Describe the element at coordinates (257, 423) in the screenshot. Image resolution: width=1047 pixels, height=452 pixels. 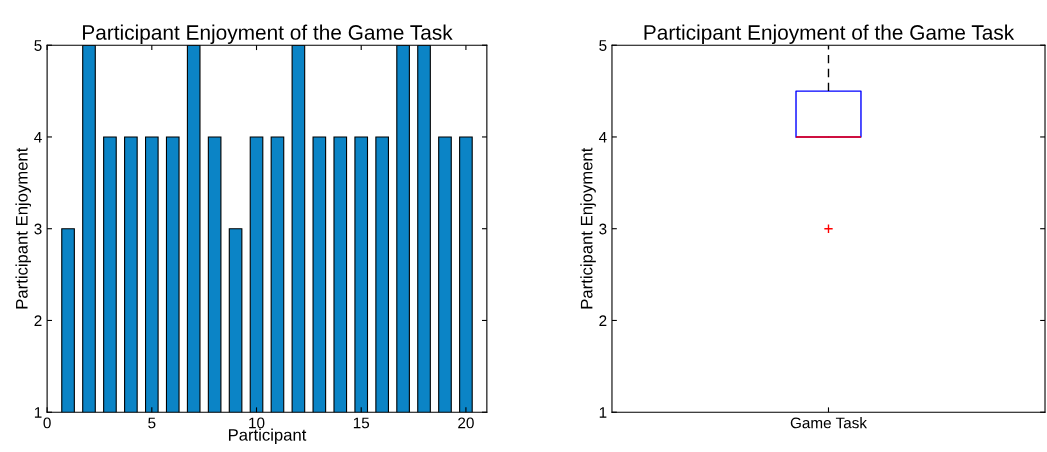
I see `x-tick-label: 10` at that location.